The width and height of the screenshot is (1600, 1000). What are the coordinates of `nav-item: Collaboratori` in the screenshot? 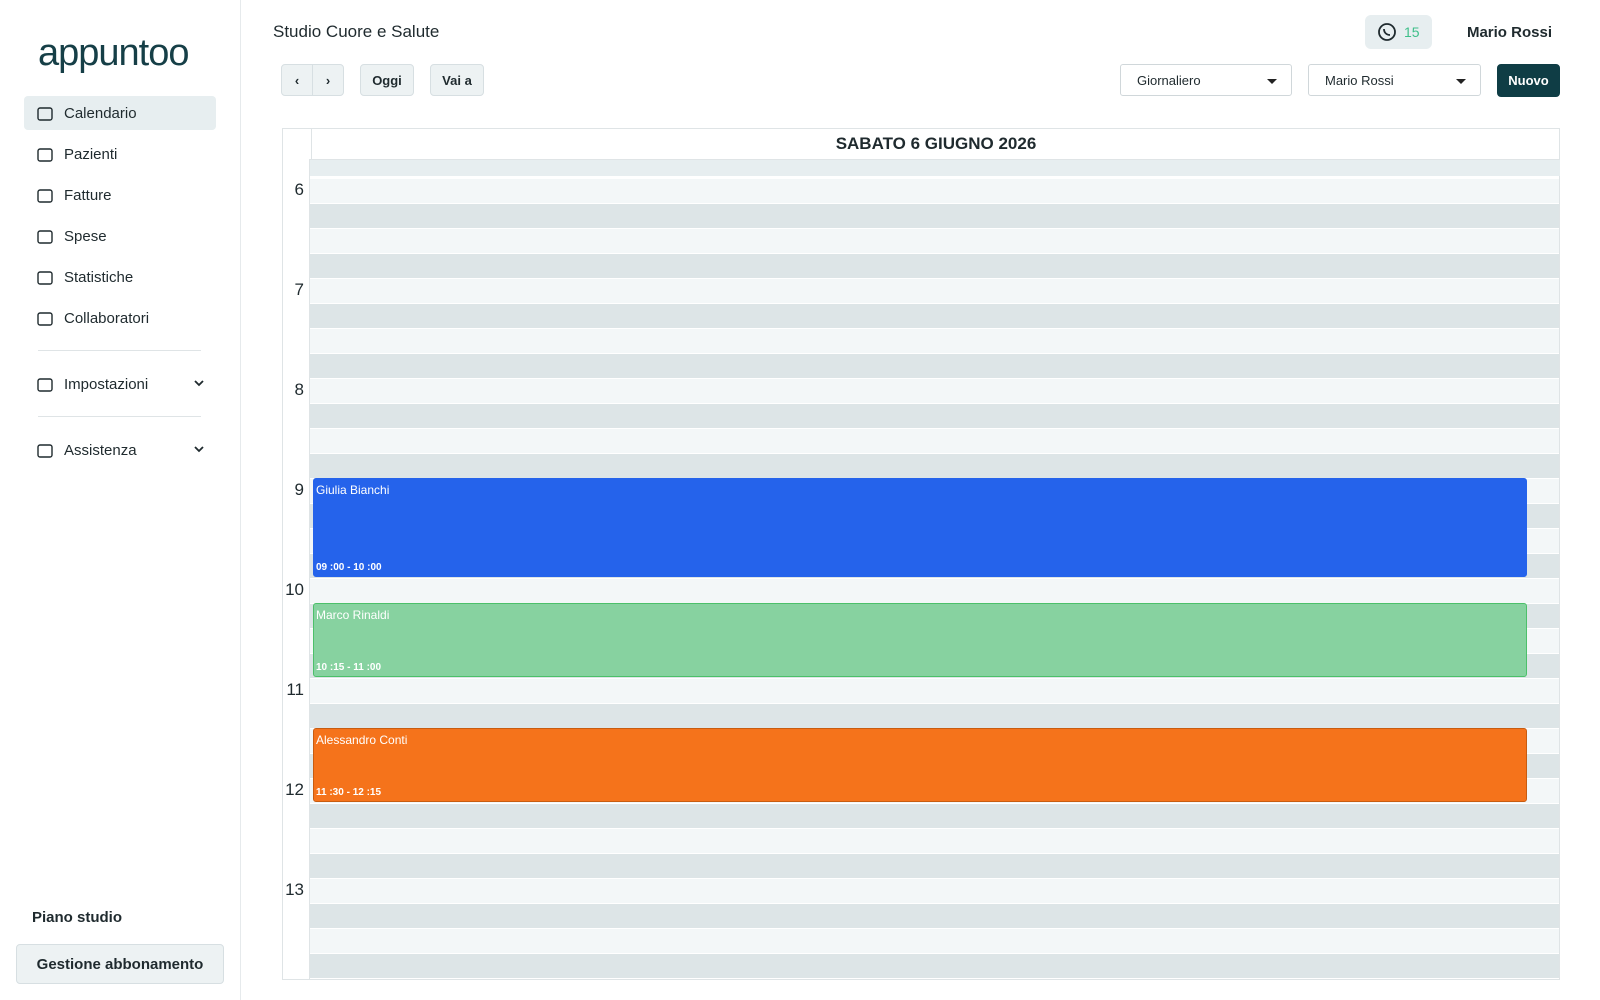 It's located at (120, 318).